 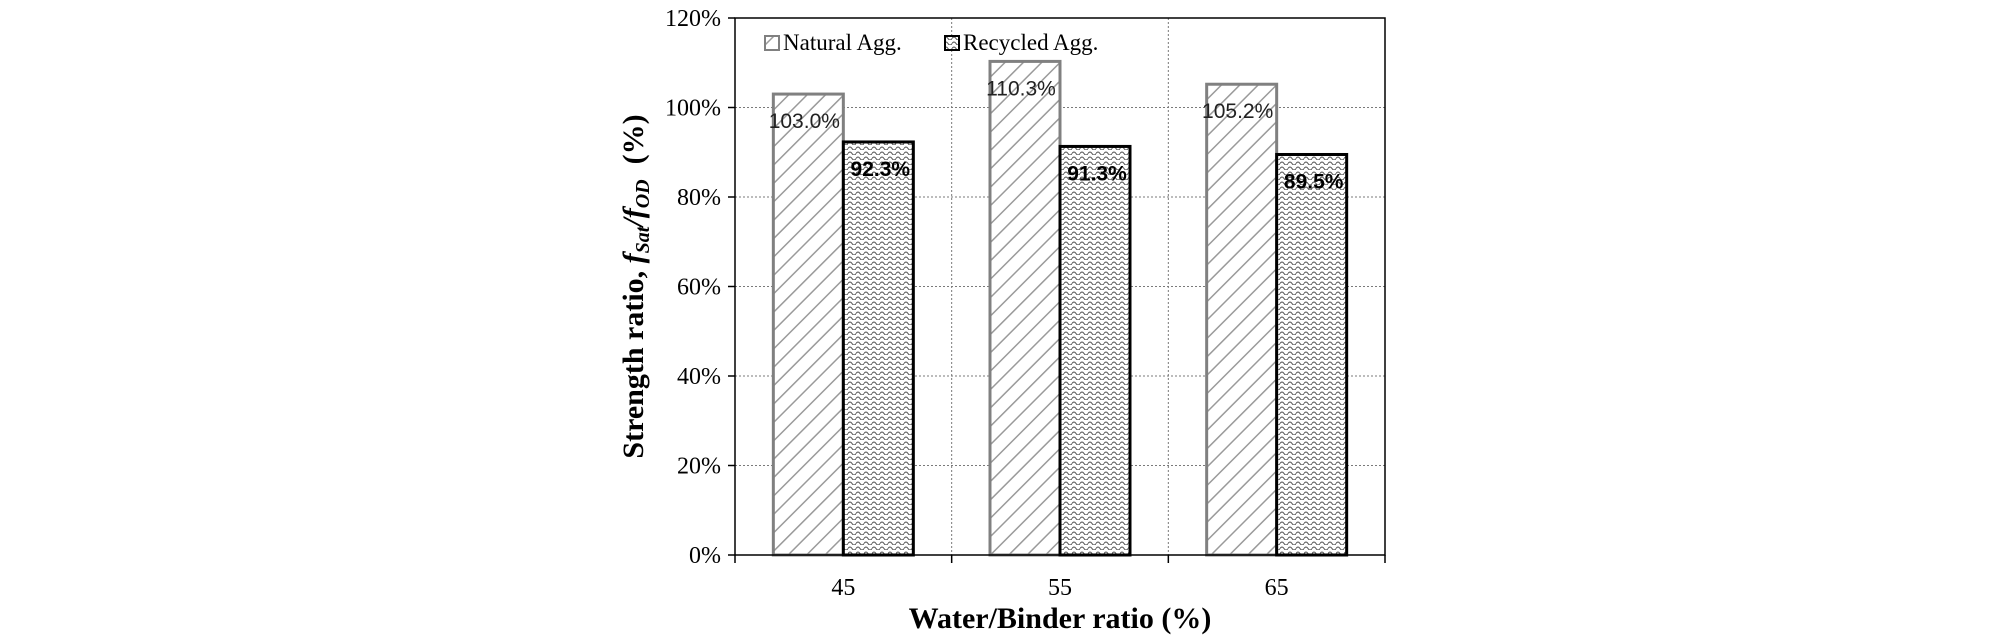 What do you see at coordinates (772, 43) in the screenshot?
I see `legend-swatch-natural` at bounding box center [772, 43].